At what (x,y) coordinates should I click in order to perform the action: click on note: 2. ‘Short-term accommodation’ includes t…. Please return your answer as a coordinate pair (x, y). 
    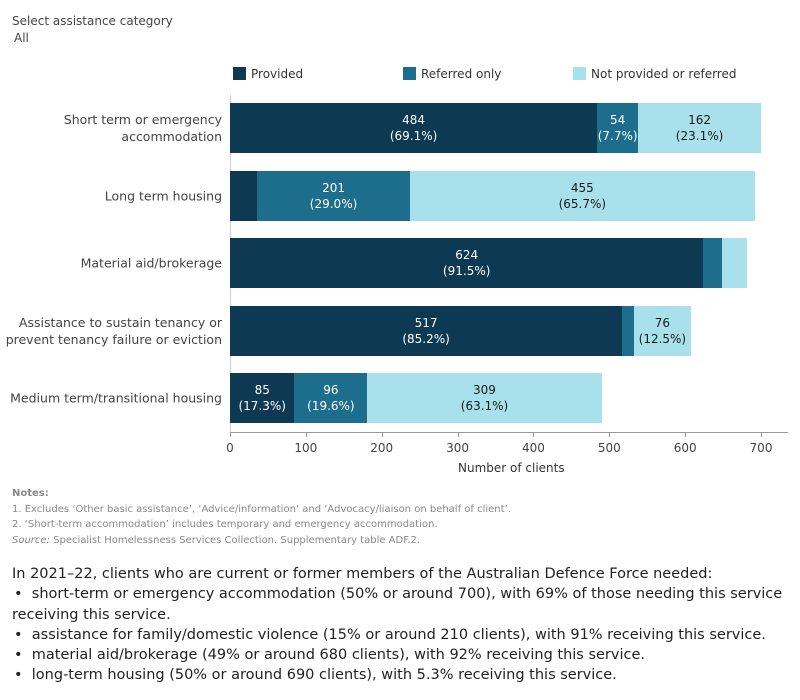
    Looking at the image, I should click on (225, 524).